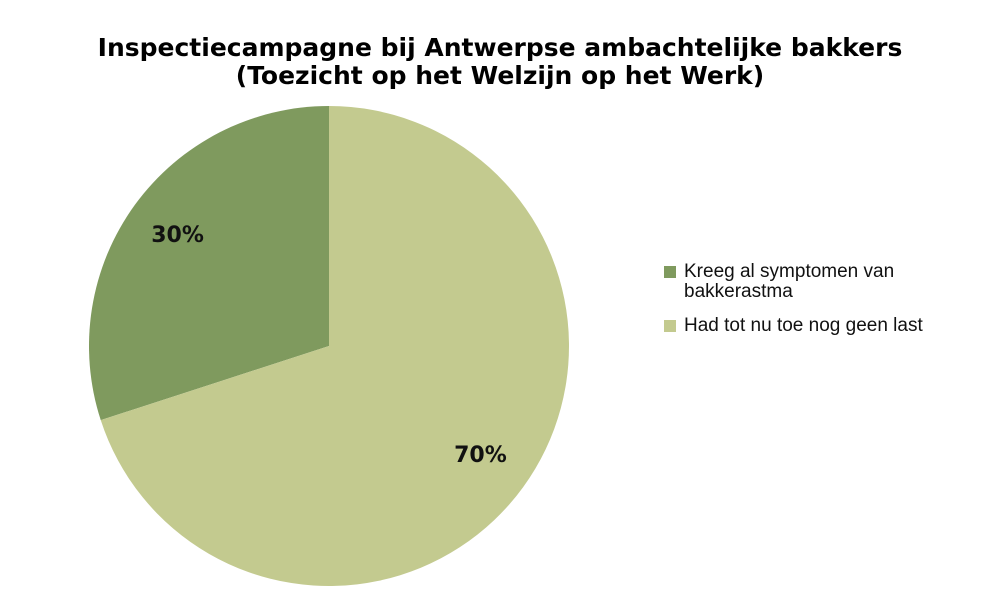 The image size is (1000, 598). What do you see at coordinates (789, 281) in the screenshot?
I see `legend-label: Kreeg al symptomen van bakkerastma` at bounding box center [789, 281].